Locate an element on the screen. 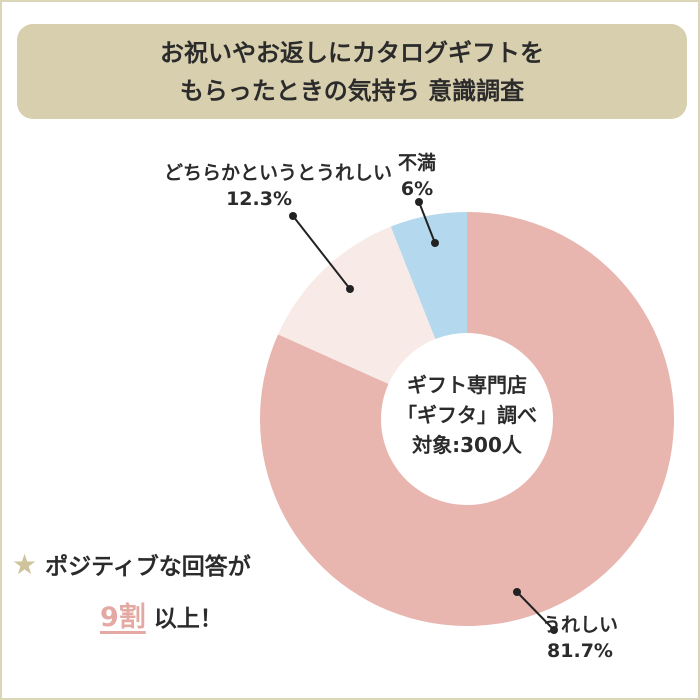  center-line-2: 「ギフタ」調べ is located at coordinates (467, 415).